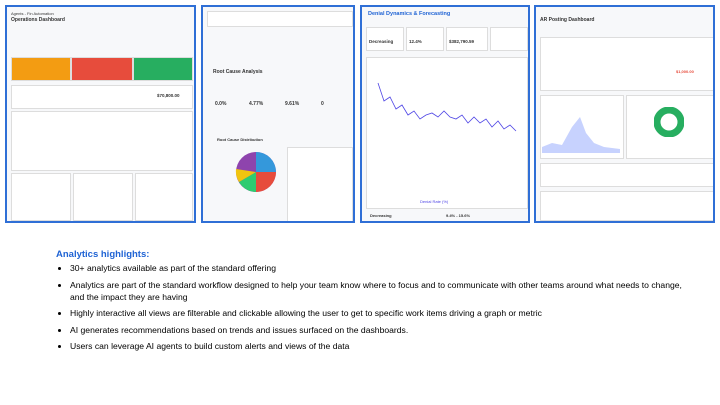  I want to click on legend: Denial Rate (%), so click(434, 201).